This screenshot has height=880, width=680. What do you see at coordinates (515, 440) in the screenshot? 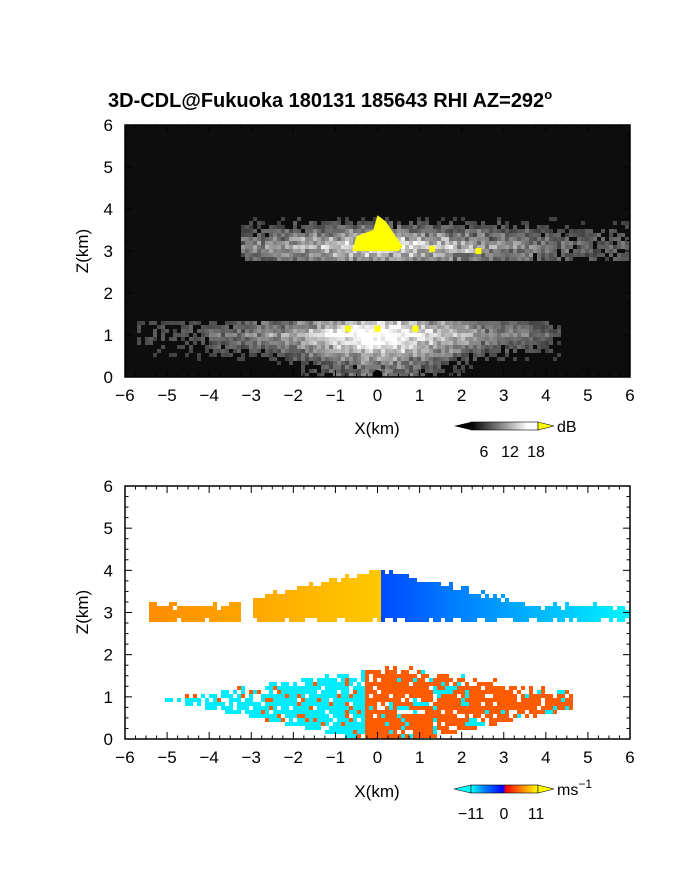
I see `reflectivity-colorbar: dB 6 12 18` at bounding box center [515, 440].